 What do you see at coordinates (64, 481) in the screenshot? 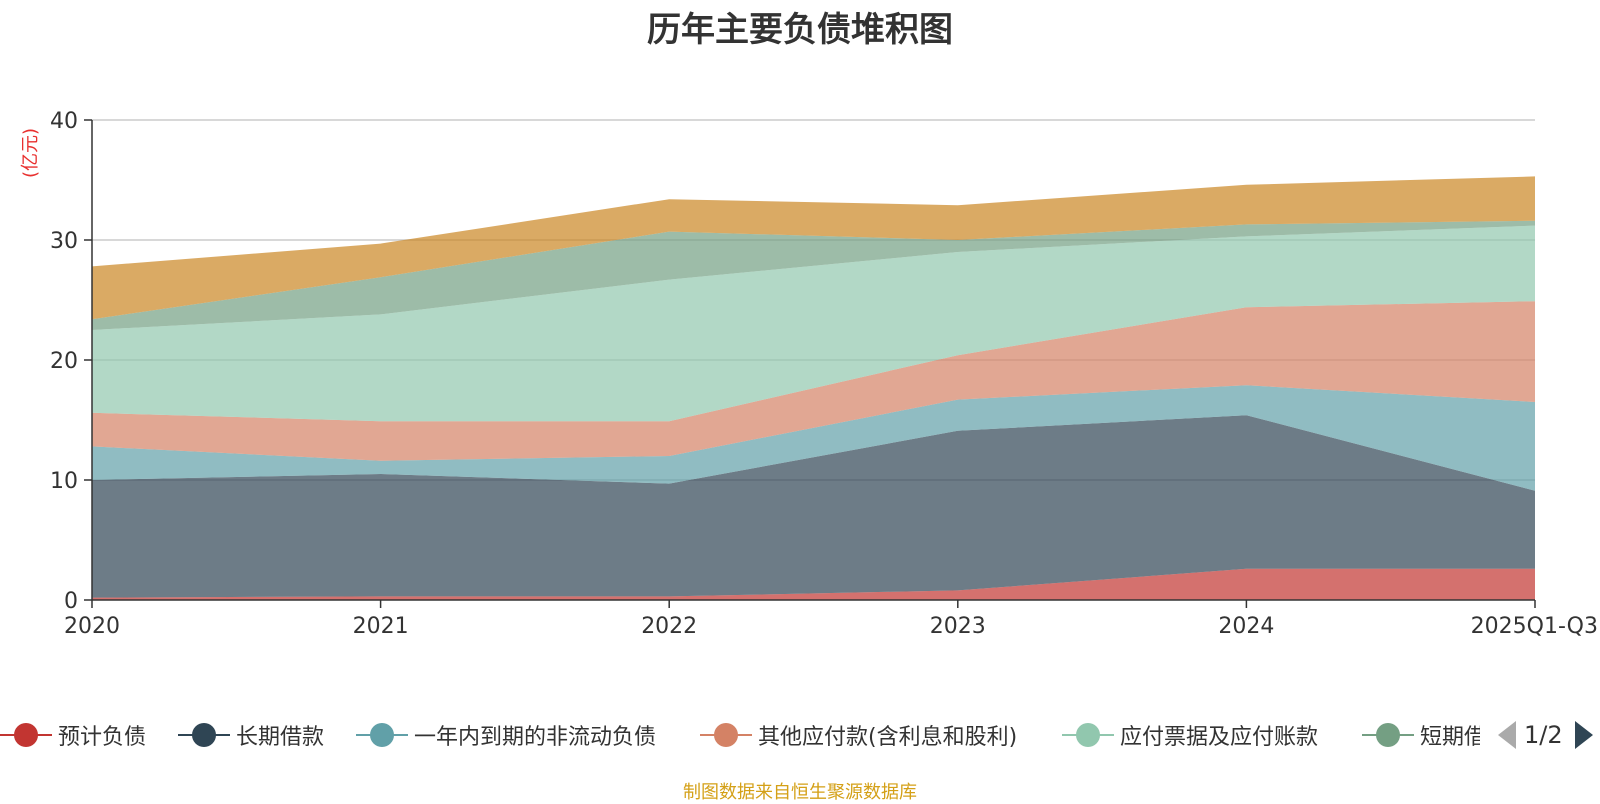
I see `y-tick-label: 10` at bounding box center [64, 481].